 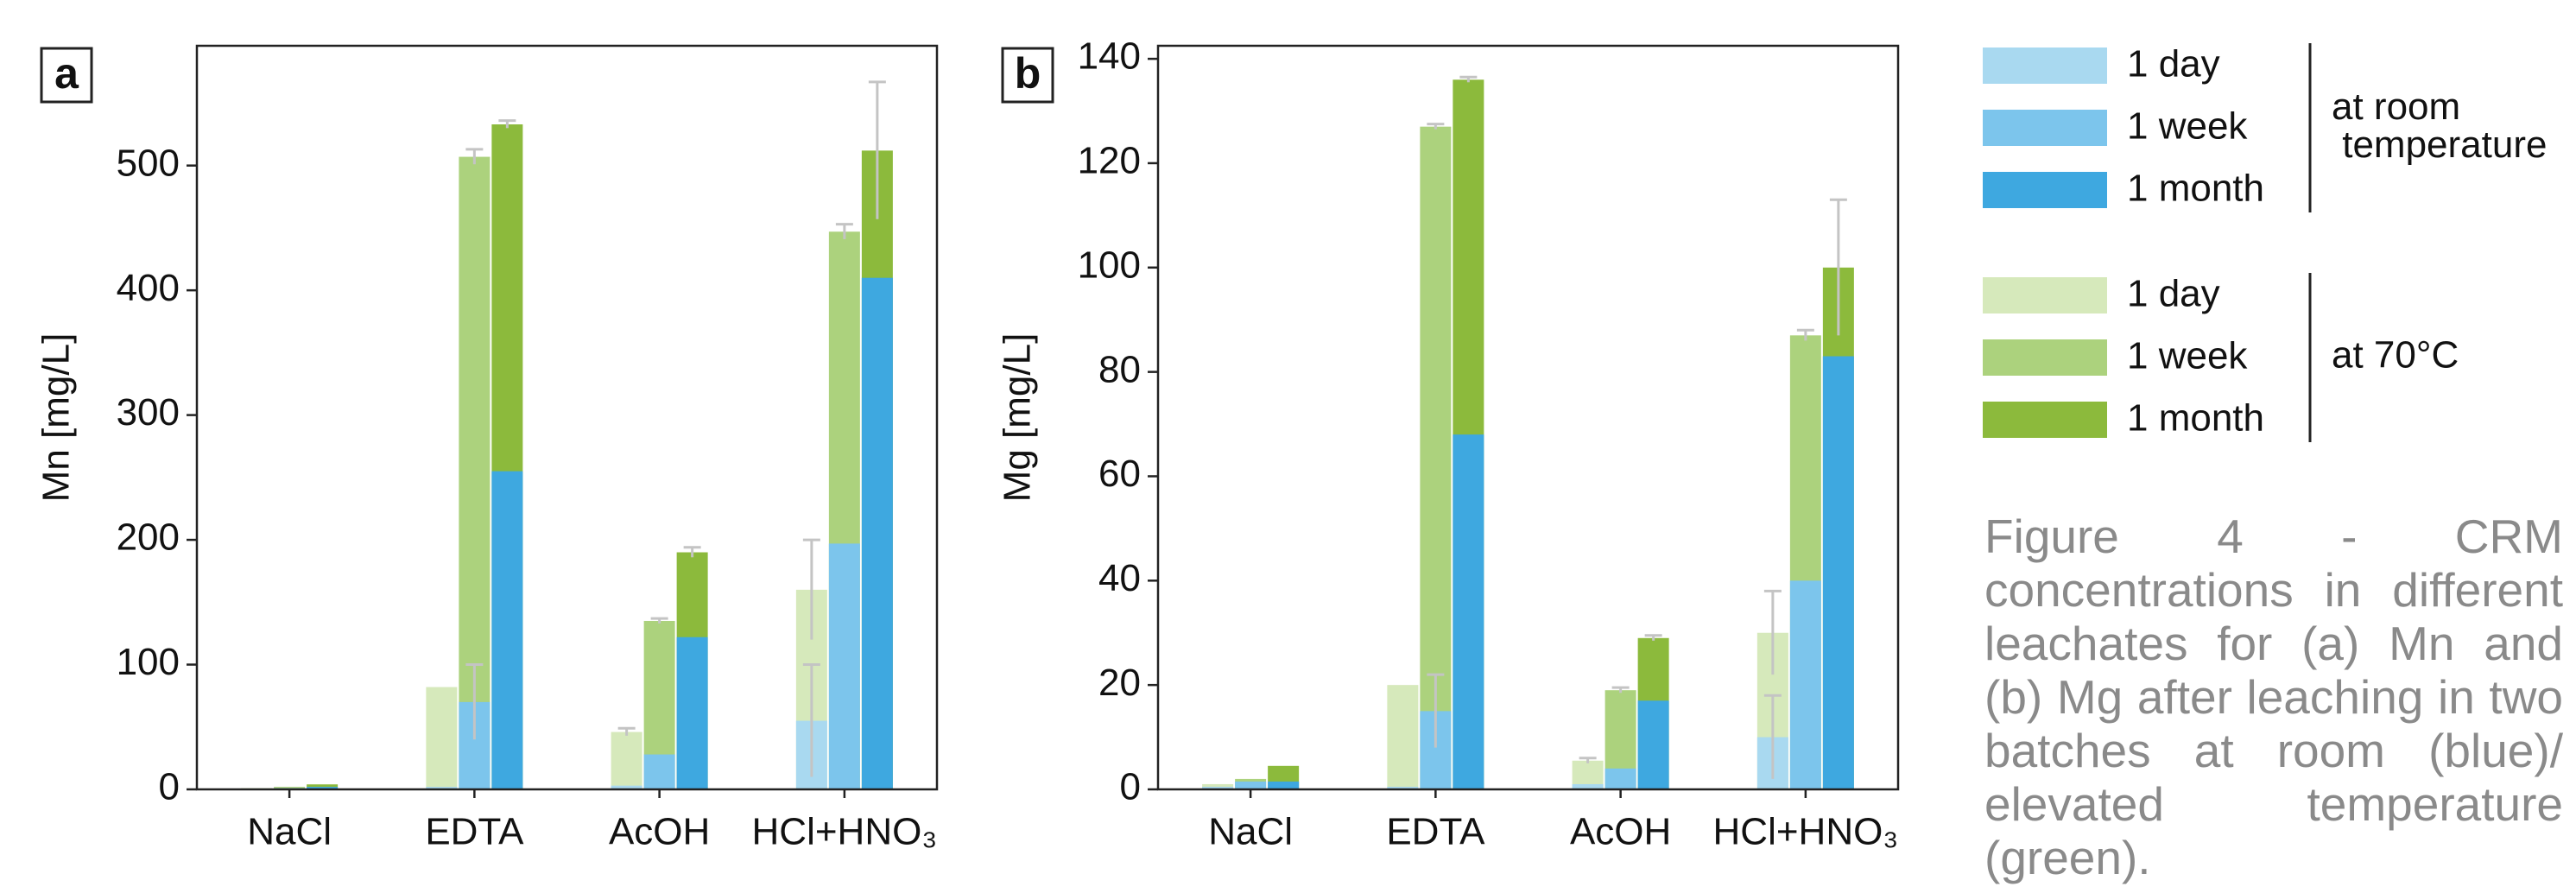 I want to click on y-tick-label: 140, so click(x=1109, y=56).